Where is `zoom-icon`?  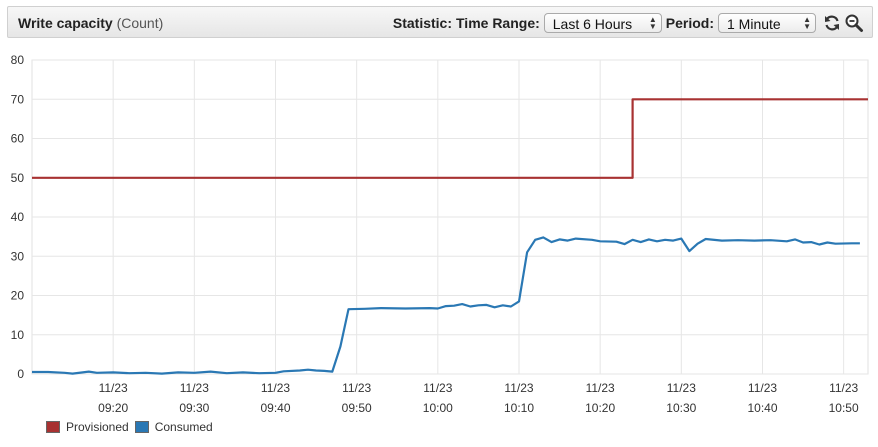 zoom-icon is located at coordinates (854, 23).